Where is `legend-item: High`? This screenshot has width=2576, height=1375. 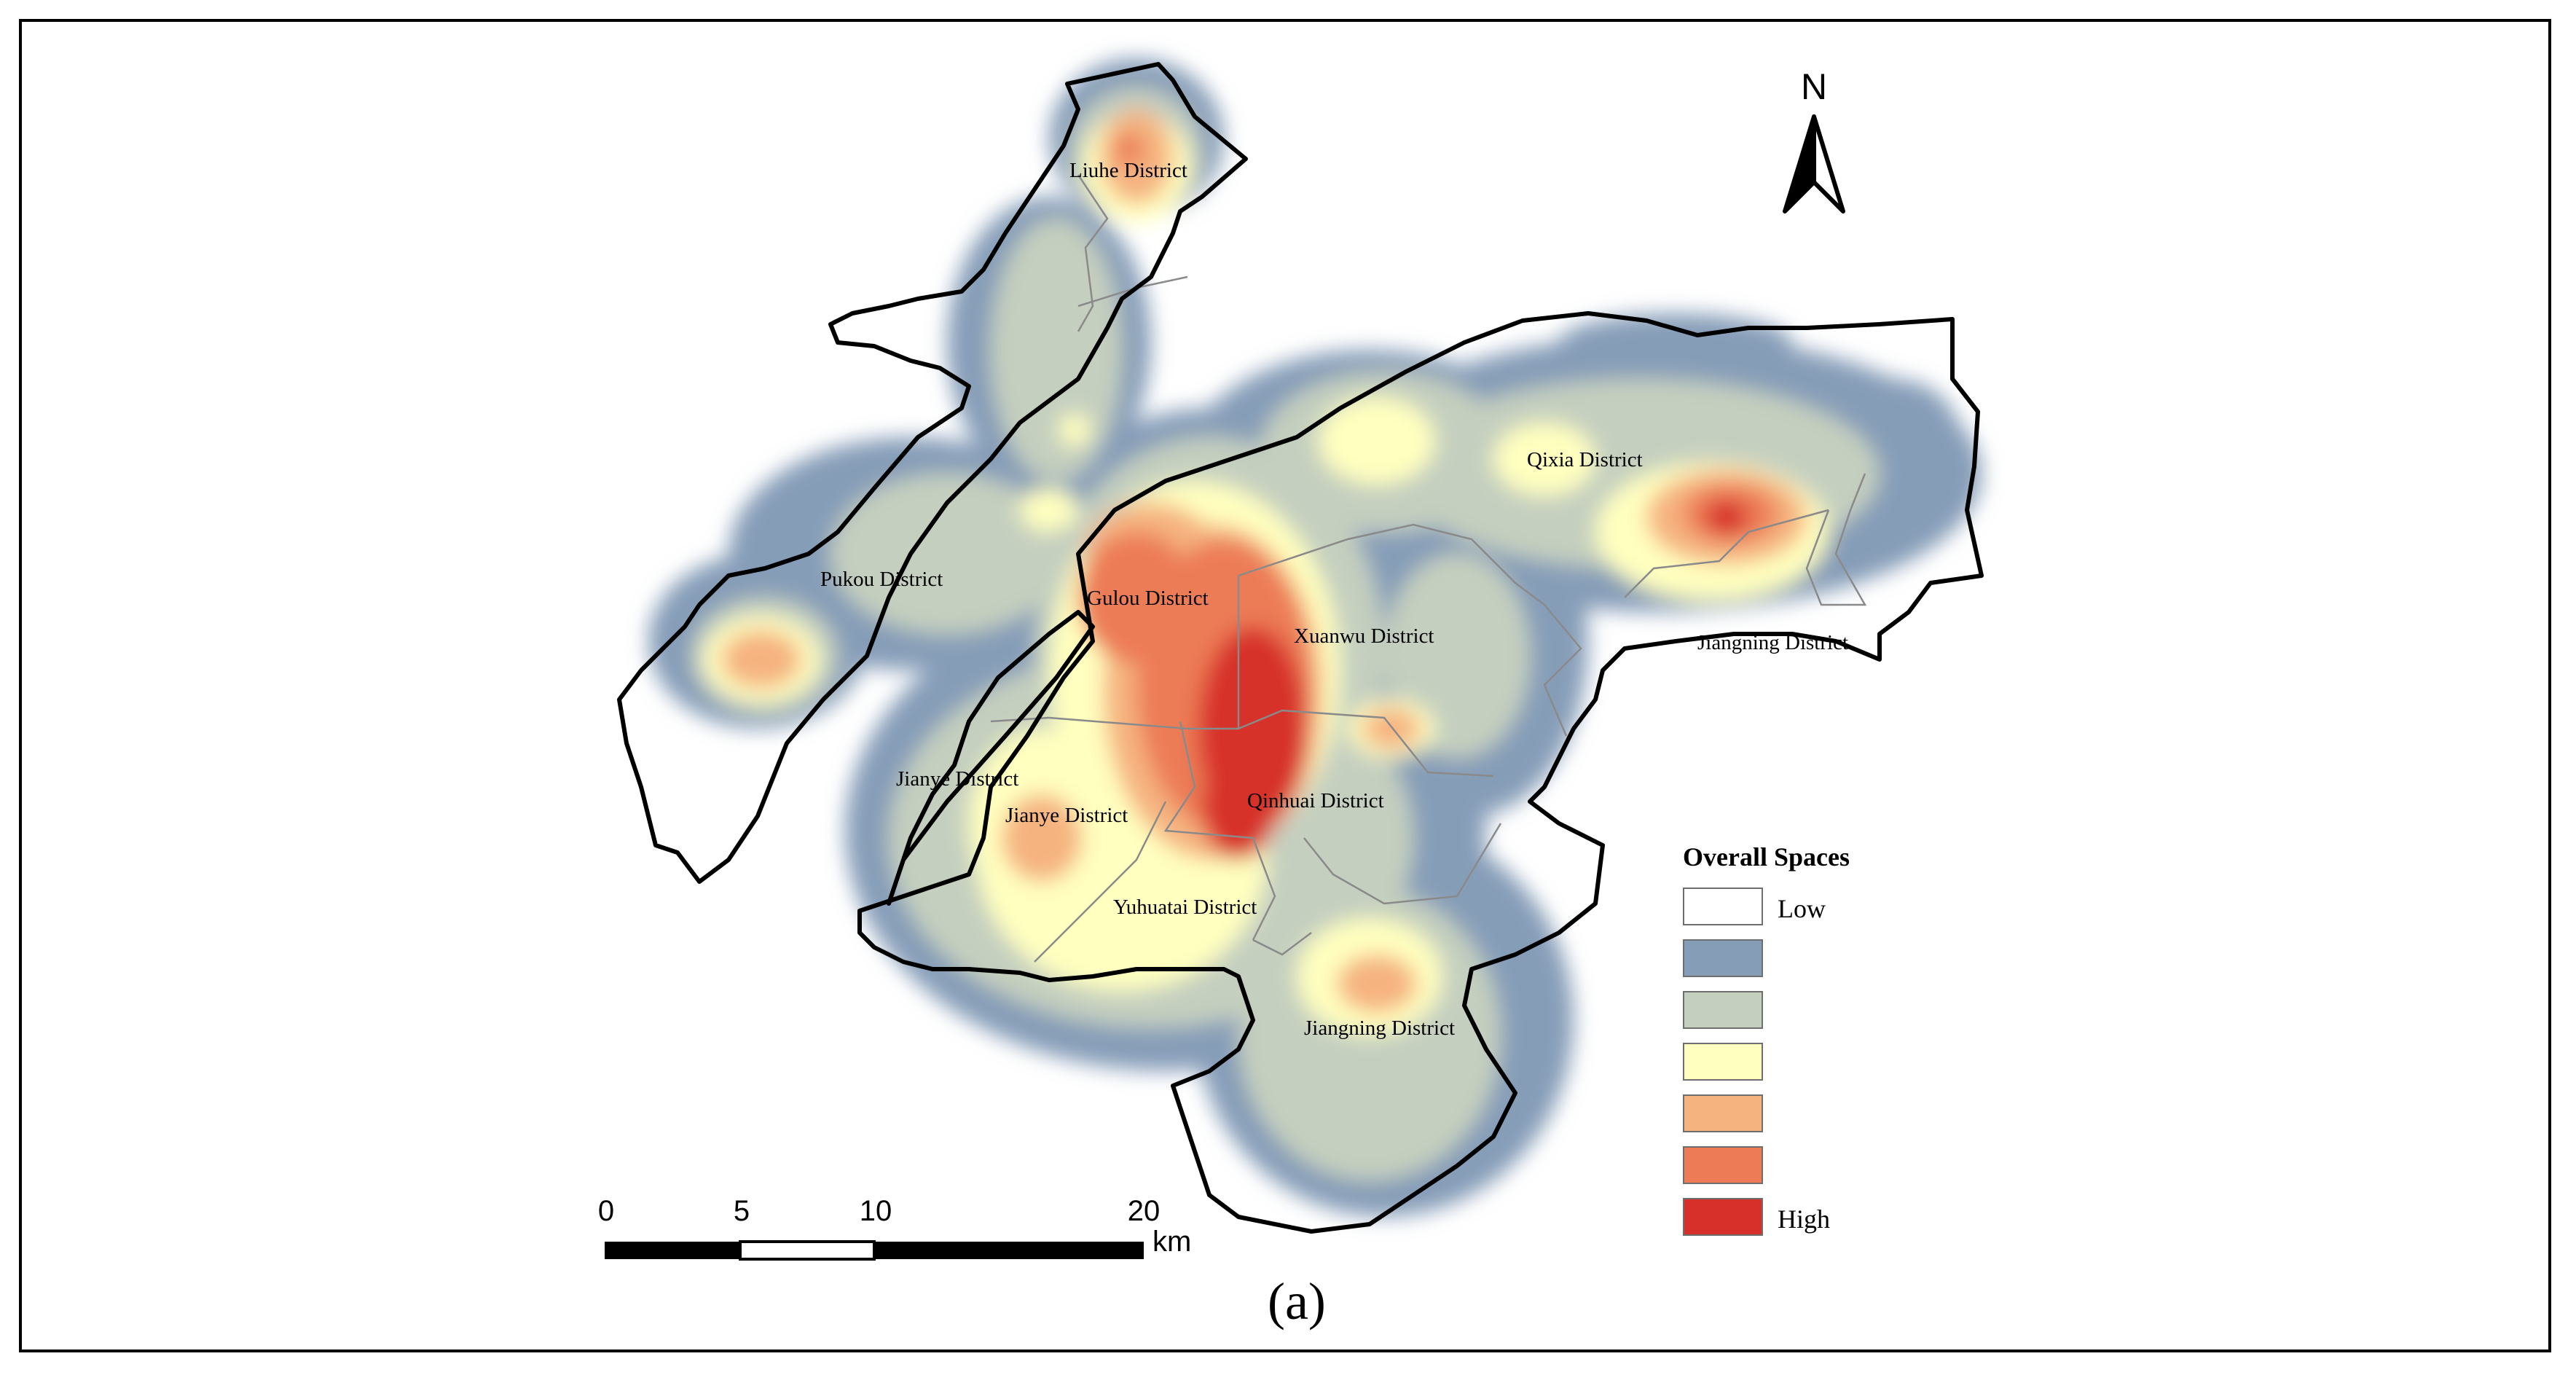
legend-item: High is located at coordinates (1814, 1218).